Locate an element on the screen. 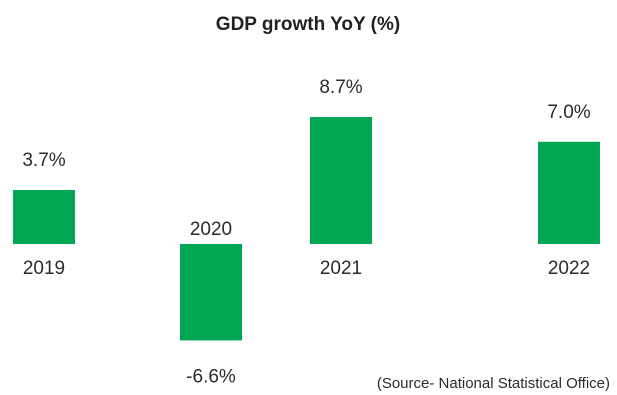 The width and height of the screenshot is (617, 395). value-label-2021: 8.7% is located at coordinates (340, 87).